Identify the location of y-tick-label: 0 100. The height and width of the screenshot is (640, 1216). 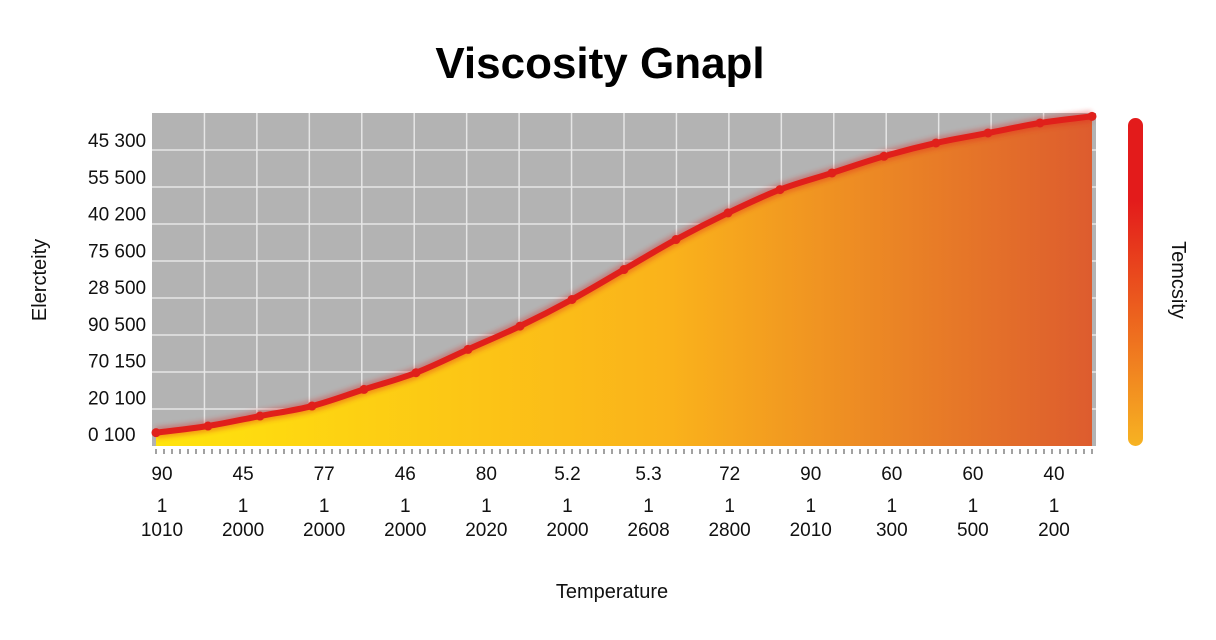
(112, 435).